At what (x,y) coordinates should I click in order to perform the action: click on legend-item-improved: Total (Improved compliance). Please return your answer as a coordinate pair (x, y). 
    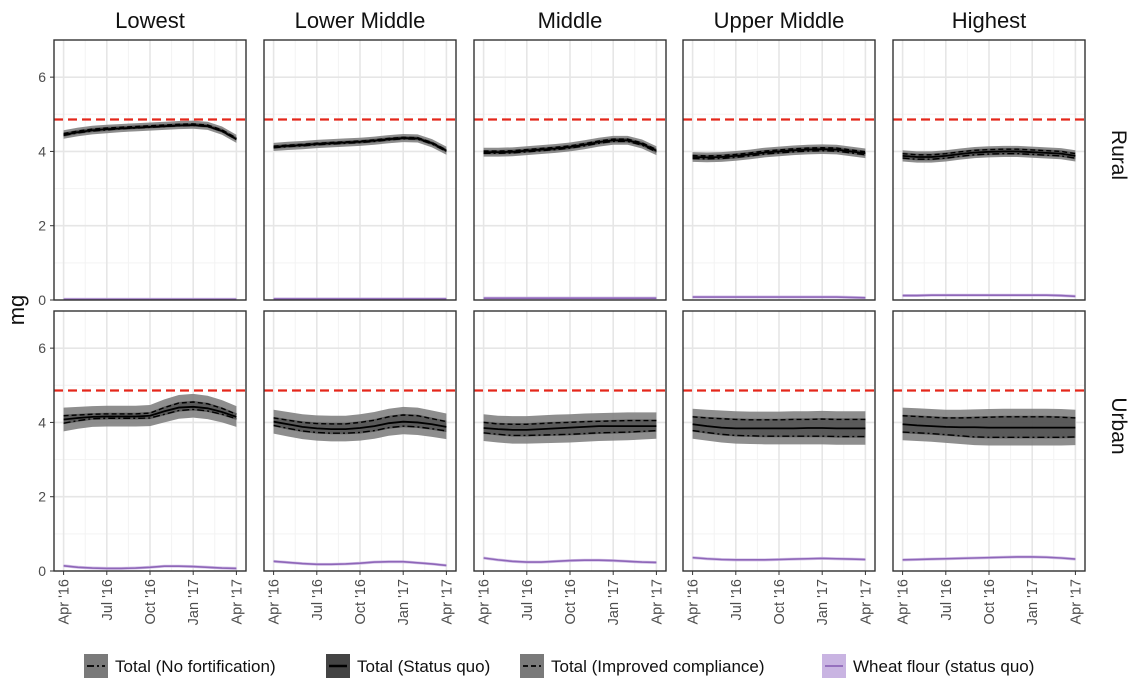
    Looking at the image, I should click on (642, 666).